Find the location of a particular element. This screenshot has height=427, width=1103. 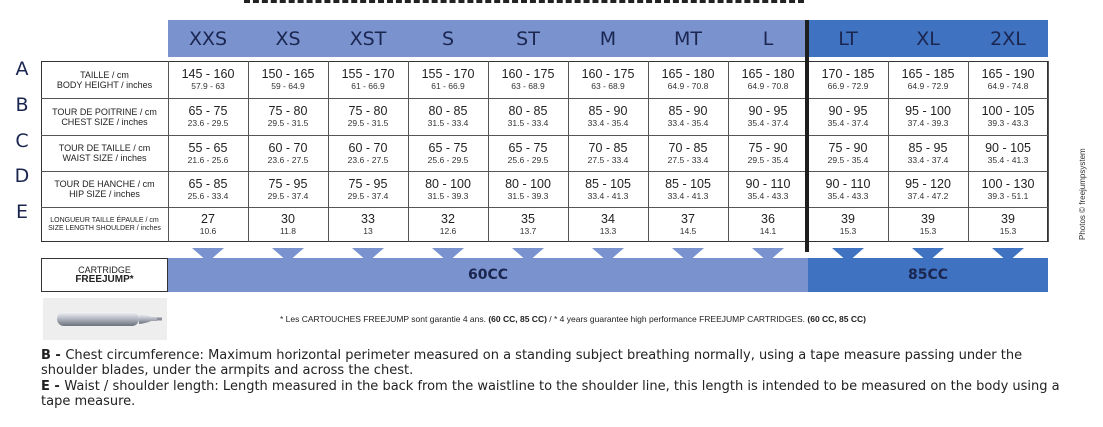

table-cell-d-st: 80 - 100 31.5 - 39.3 is located at coordinates (528, 189).